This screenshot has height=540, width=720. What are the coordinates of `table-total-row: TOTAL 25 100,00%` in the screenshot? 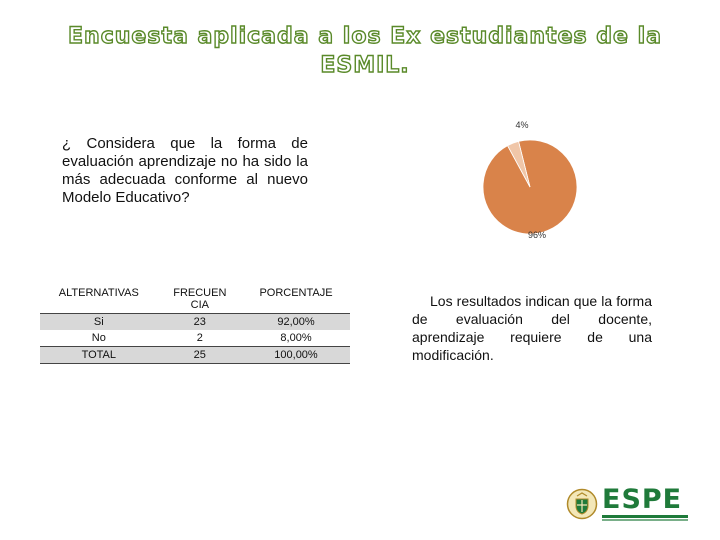 It's located at (195, 355).